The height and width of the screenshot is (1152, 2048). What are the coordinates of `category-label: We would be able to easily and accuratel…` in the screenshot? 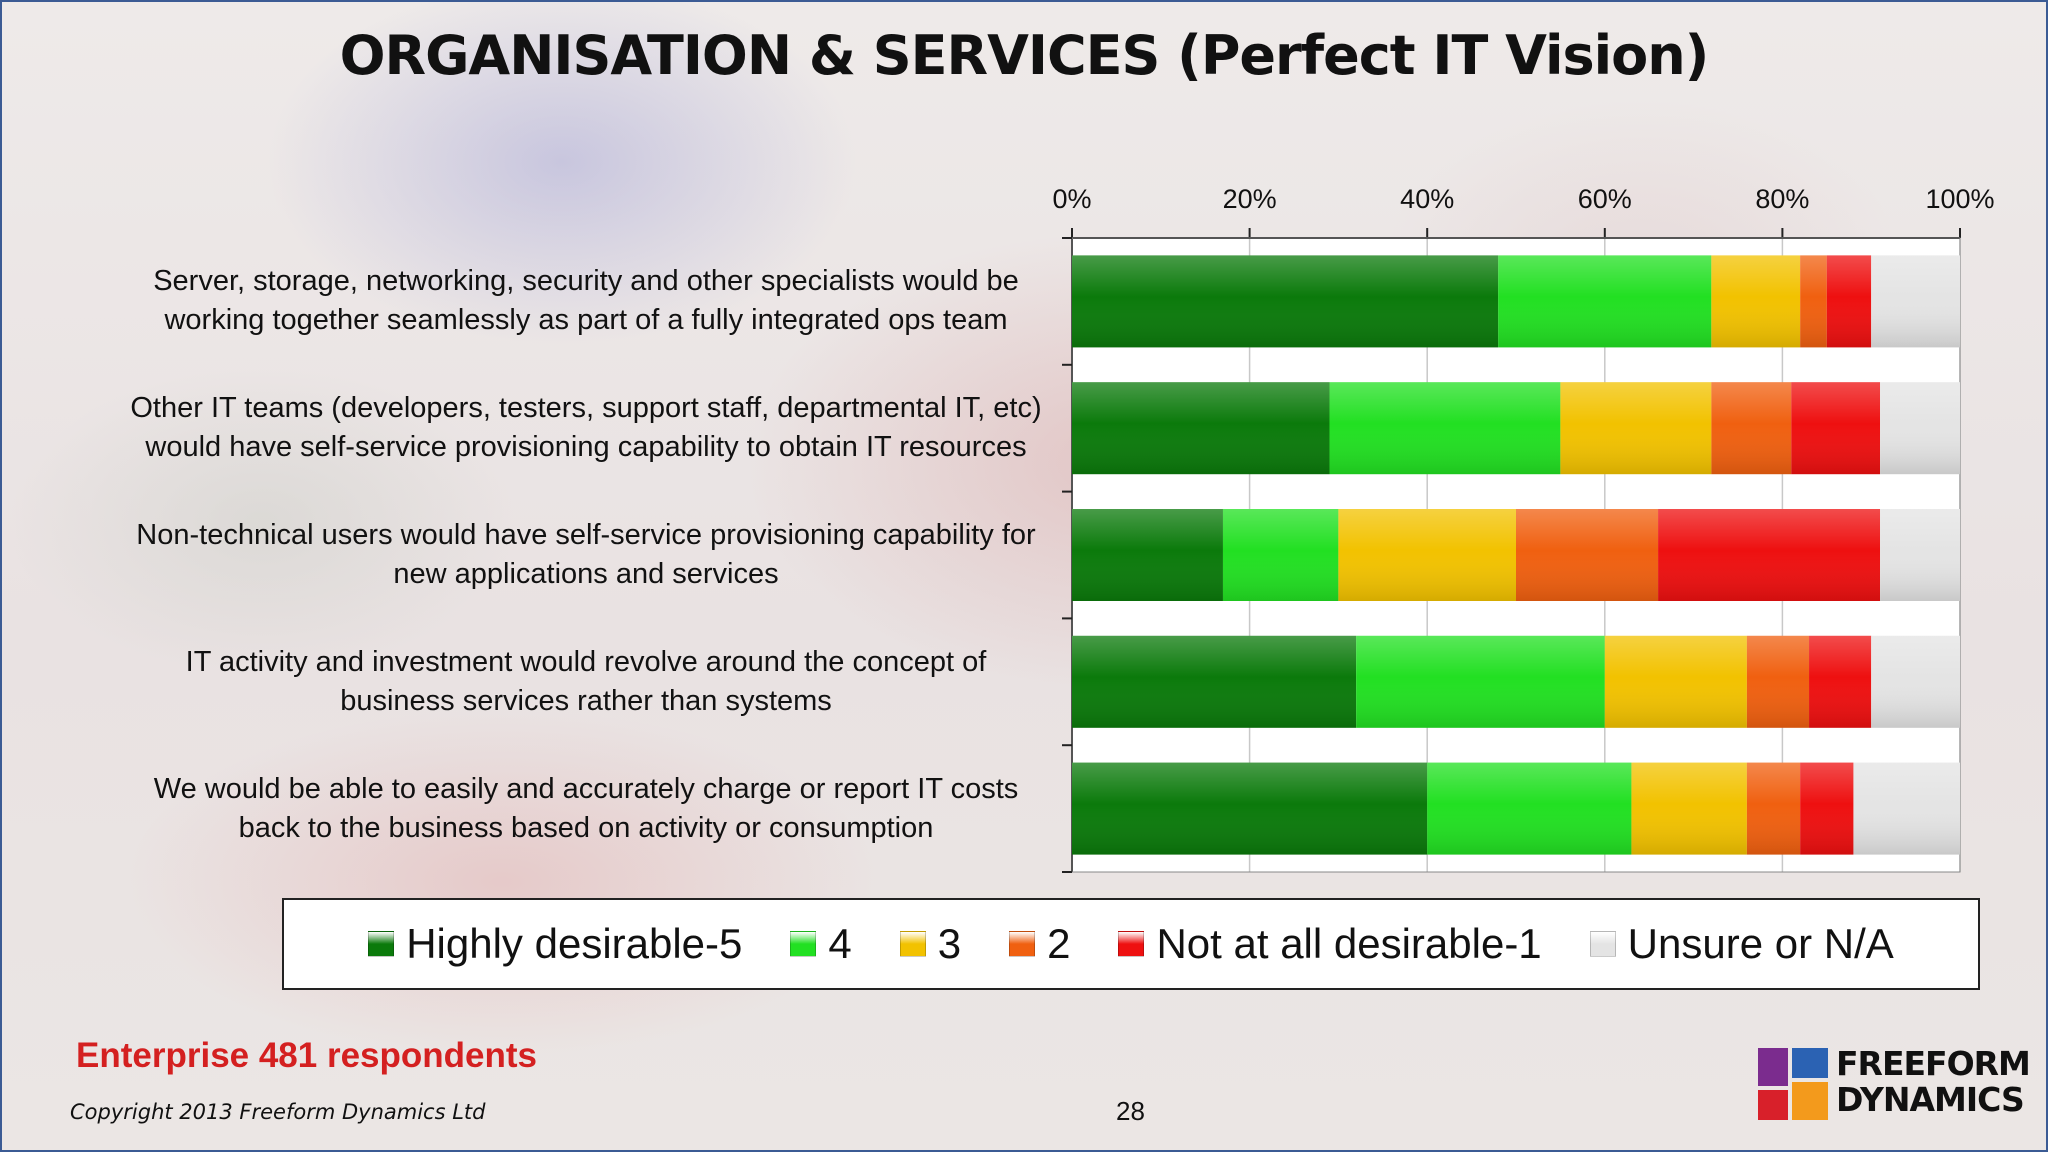 It's located at (586, 808).